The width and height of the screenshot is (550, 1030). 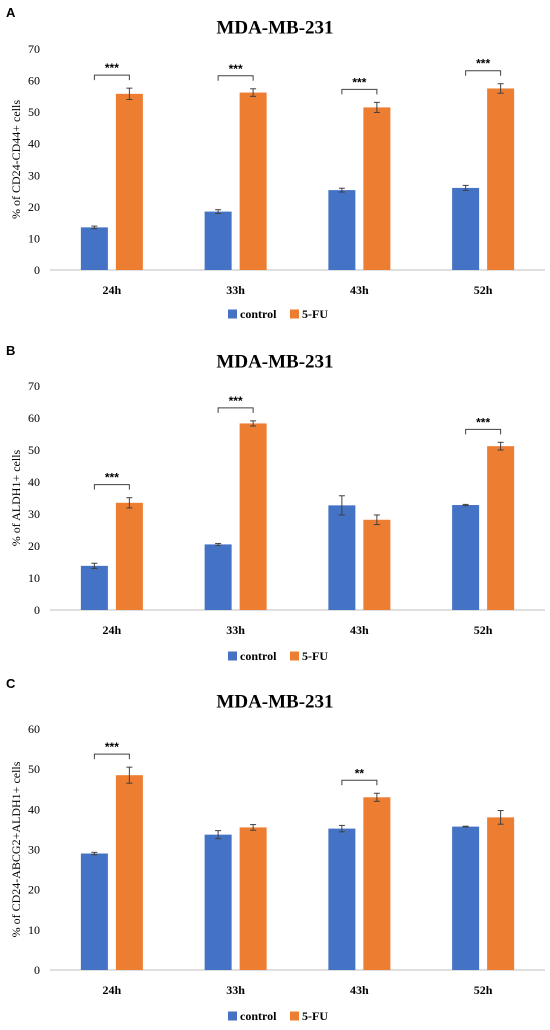 What do you see at coordinates (10, 350) in the screenshot?
I see `panel-letter: B` at bounding box center [10, 350].